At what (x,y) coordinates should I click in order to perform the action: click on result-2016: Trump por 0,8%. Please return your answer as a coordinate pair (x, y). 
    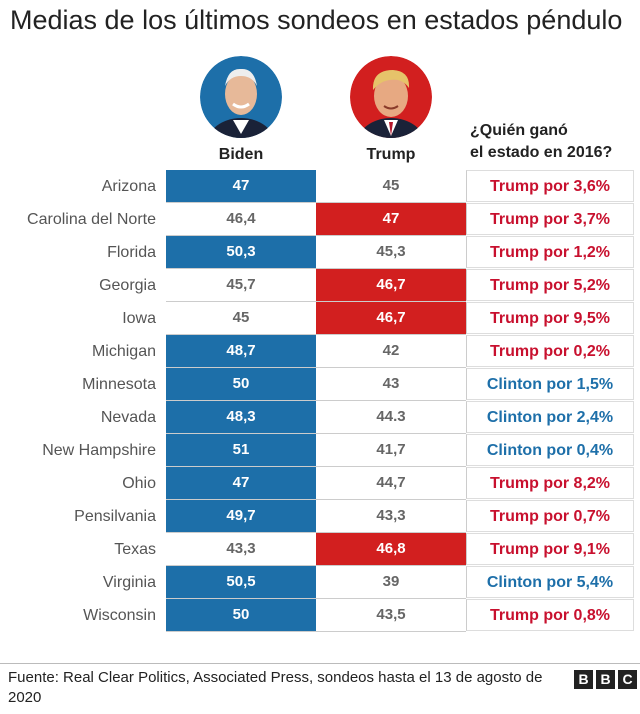
    Looking at the image, I should click on (550, 615).